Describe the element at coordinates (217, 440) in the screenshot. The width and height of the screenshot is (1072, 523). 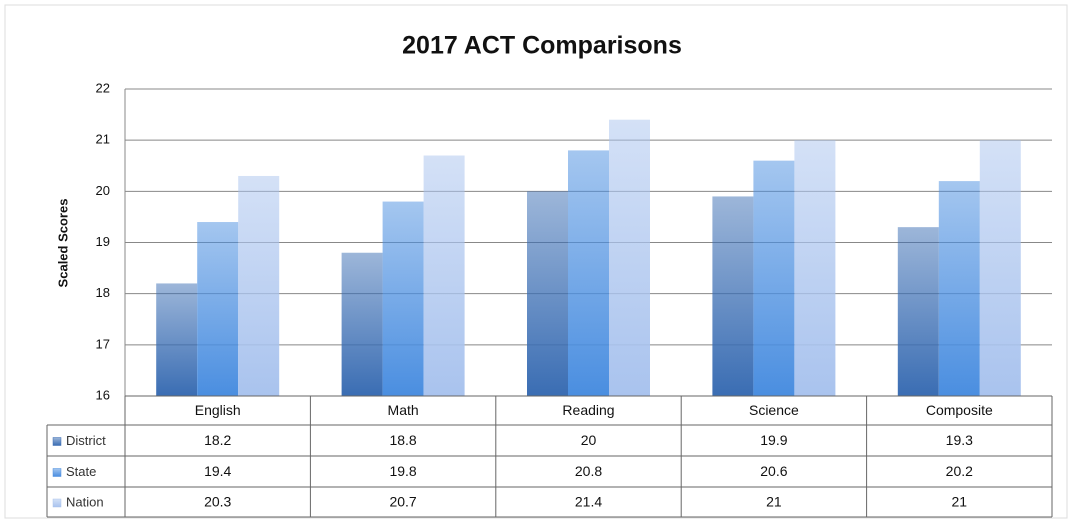
I see `table-value: 18.2` at that location.